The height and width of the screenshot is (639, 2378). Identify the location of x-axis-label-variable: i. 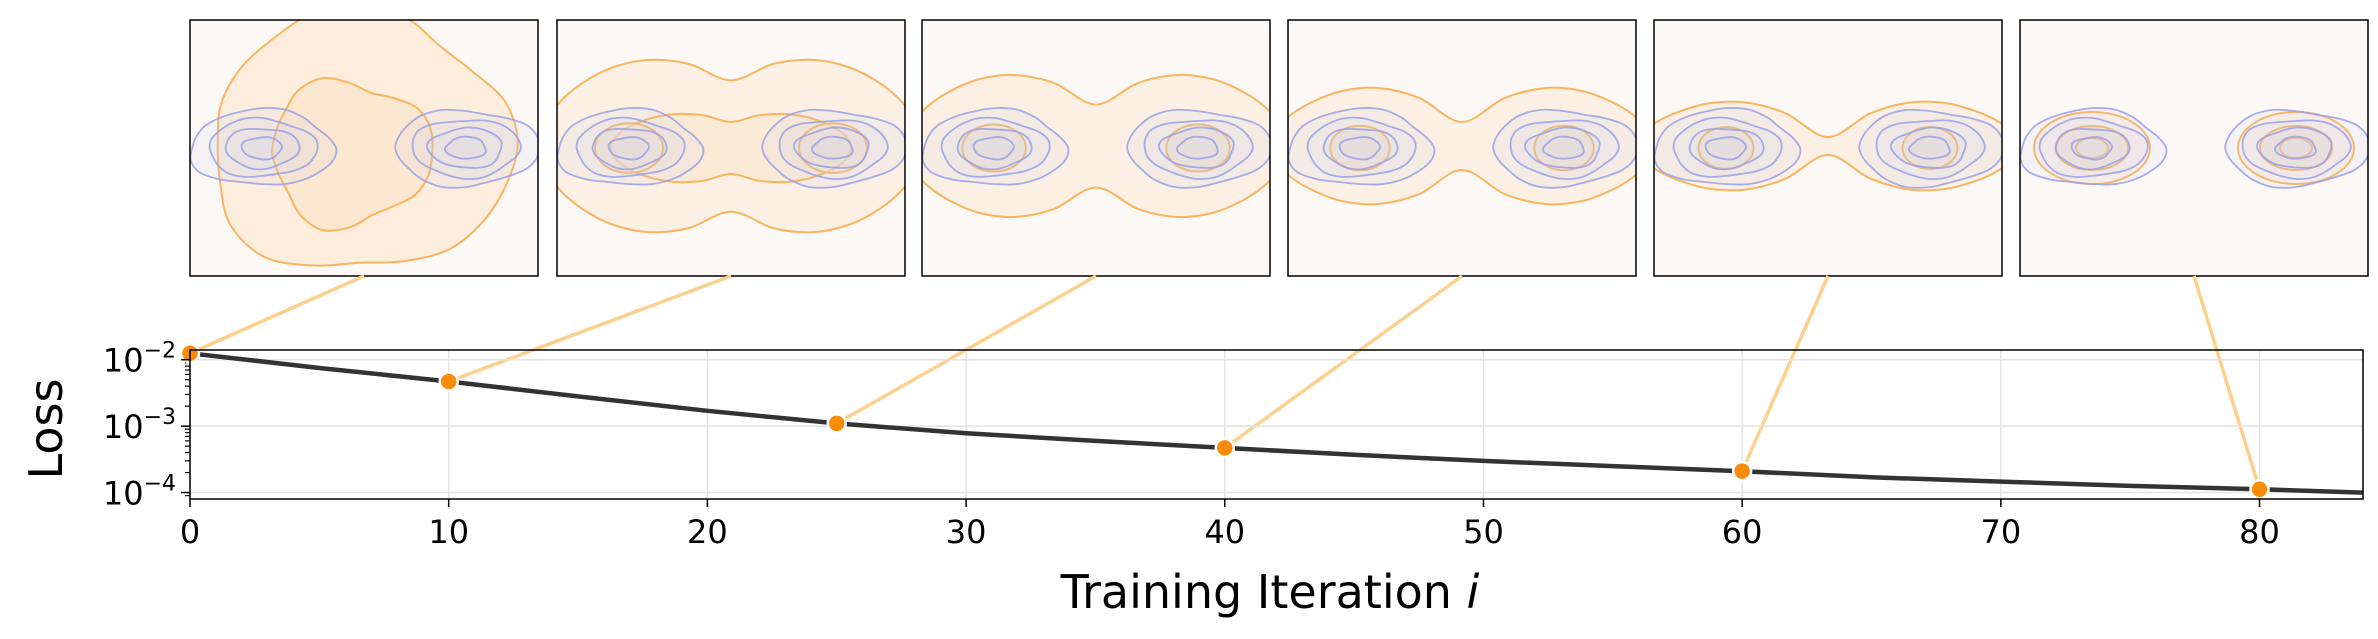
(1473, 592).